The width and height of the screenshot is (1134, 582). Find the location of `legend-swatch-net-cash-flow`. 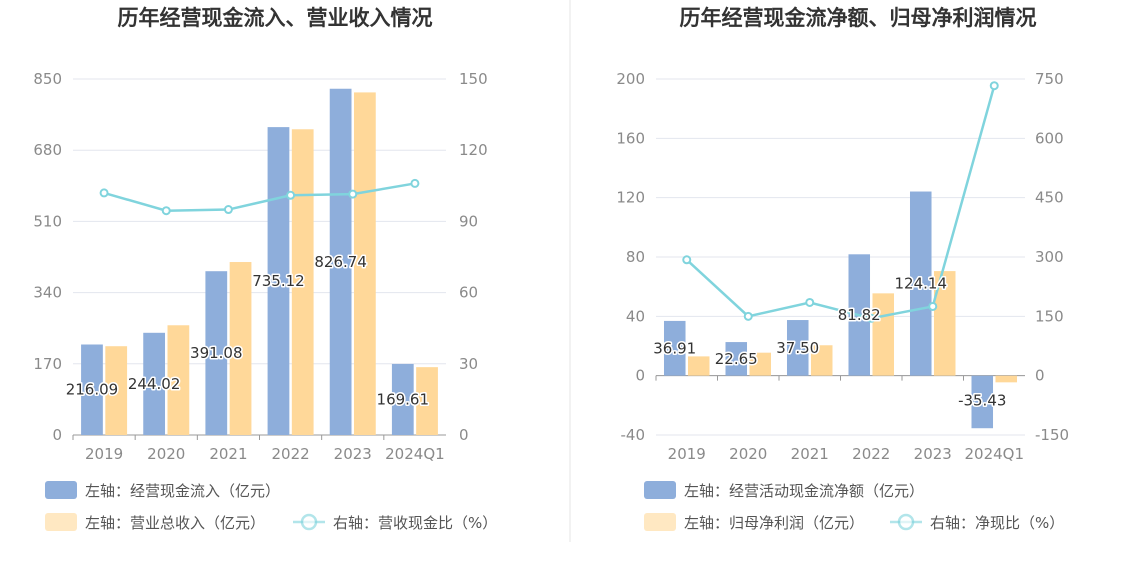

legend-swatch-net-cash-flow is located at coordinates (660, 490).